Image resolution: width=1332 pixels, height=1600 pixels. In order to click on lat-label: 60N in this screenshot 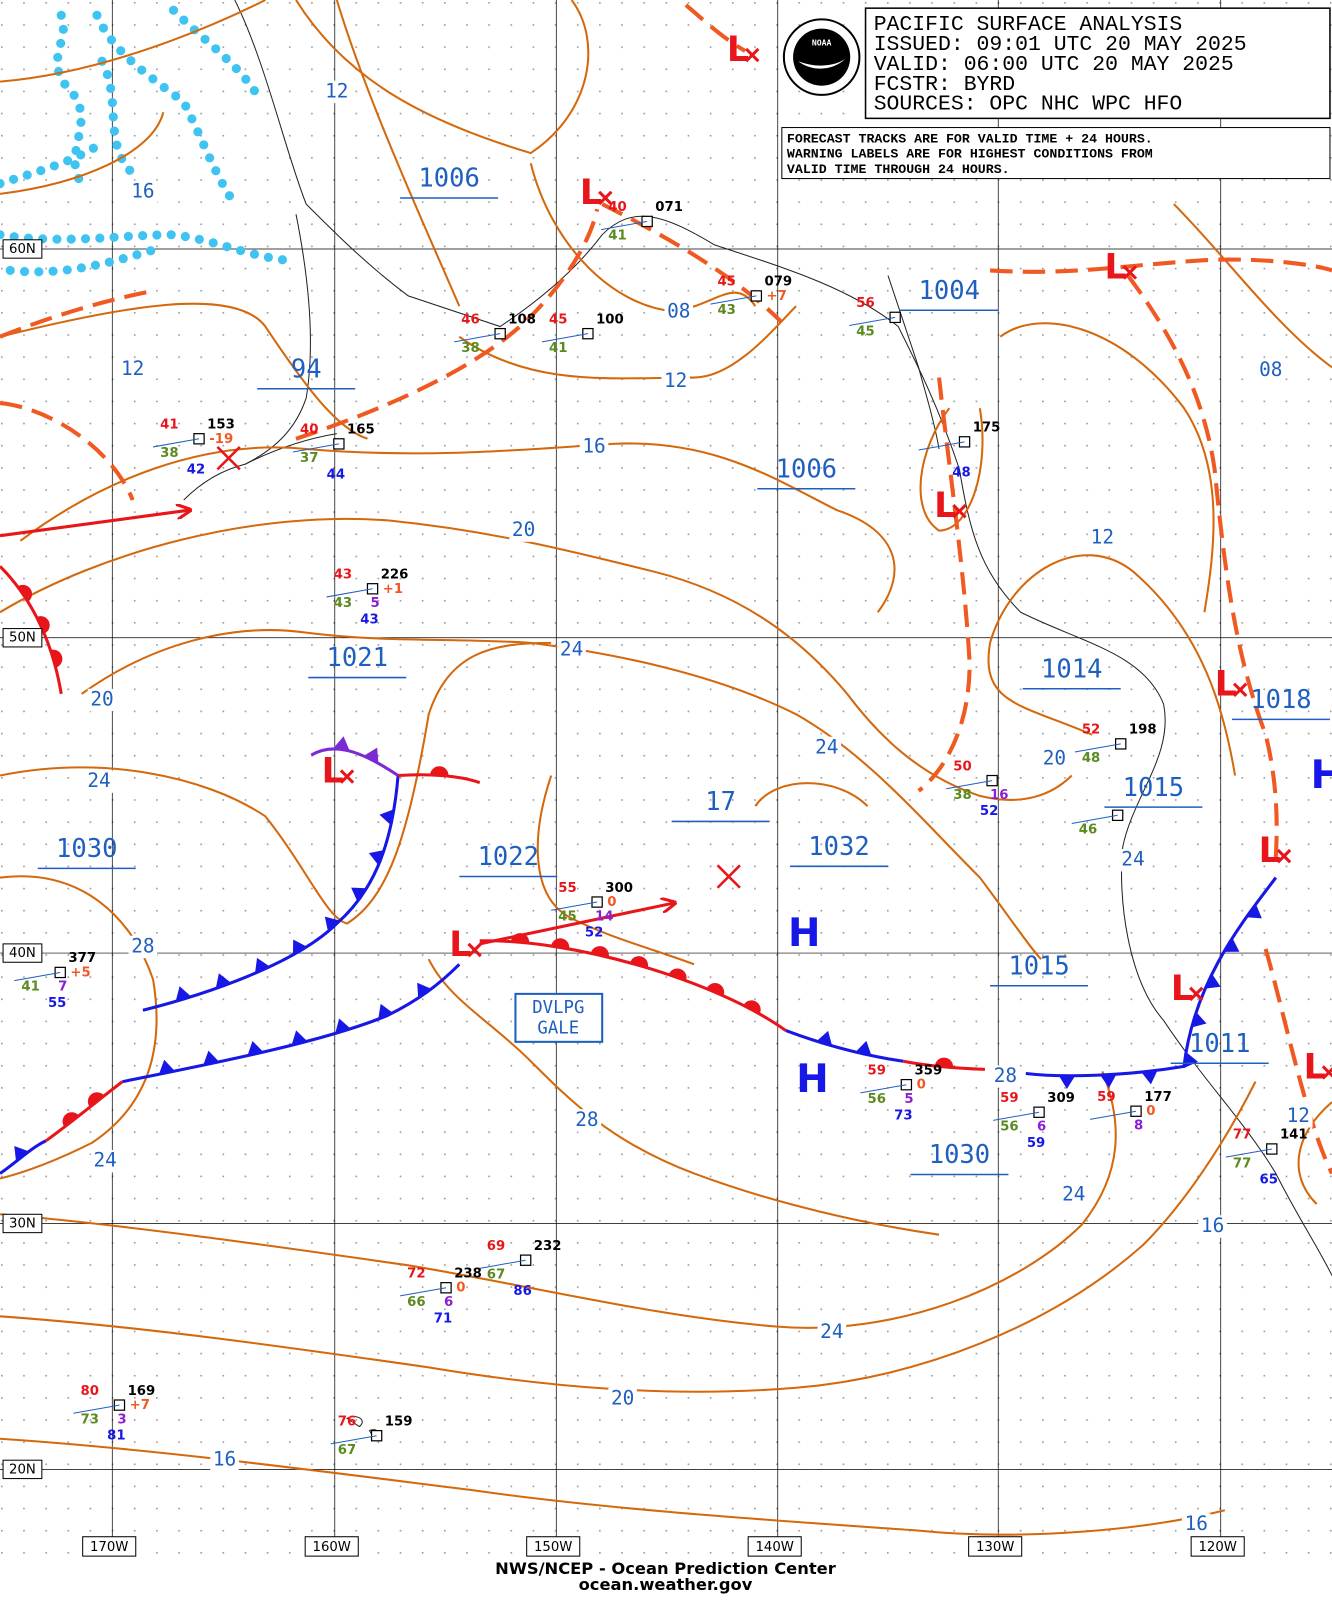, I will do `click(22, 249)`.